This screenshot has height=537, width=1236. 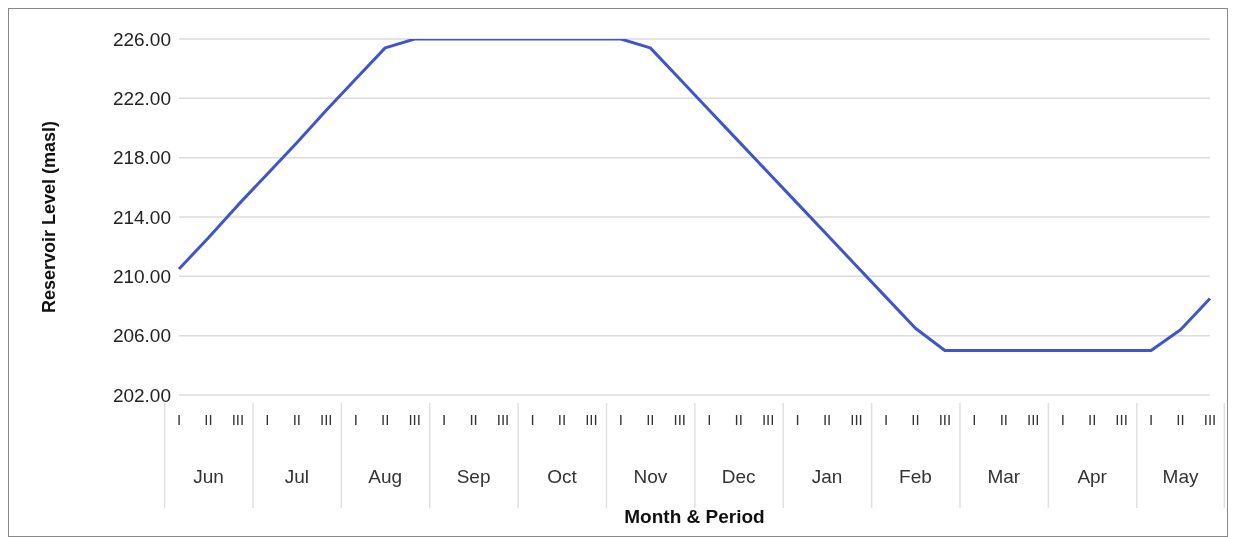 I want to click on text: Feb, so click(x=915, y=476).